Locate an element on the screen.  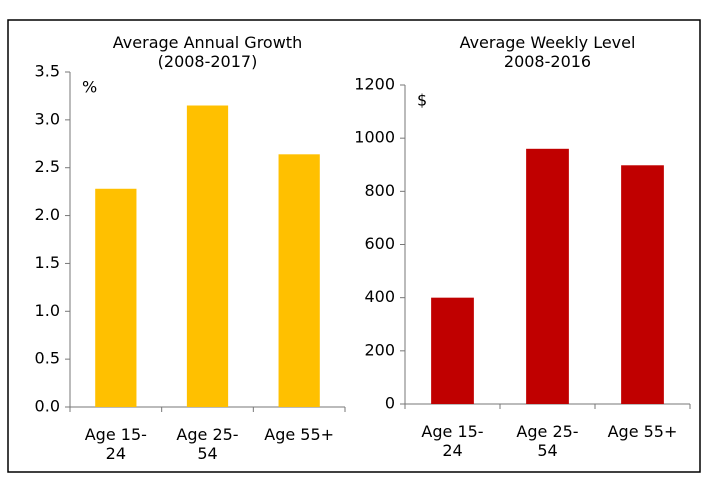
y-tick-label: 1000 is located at coordinates (374, 137).